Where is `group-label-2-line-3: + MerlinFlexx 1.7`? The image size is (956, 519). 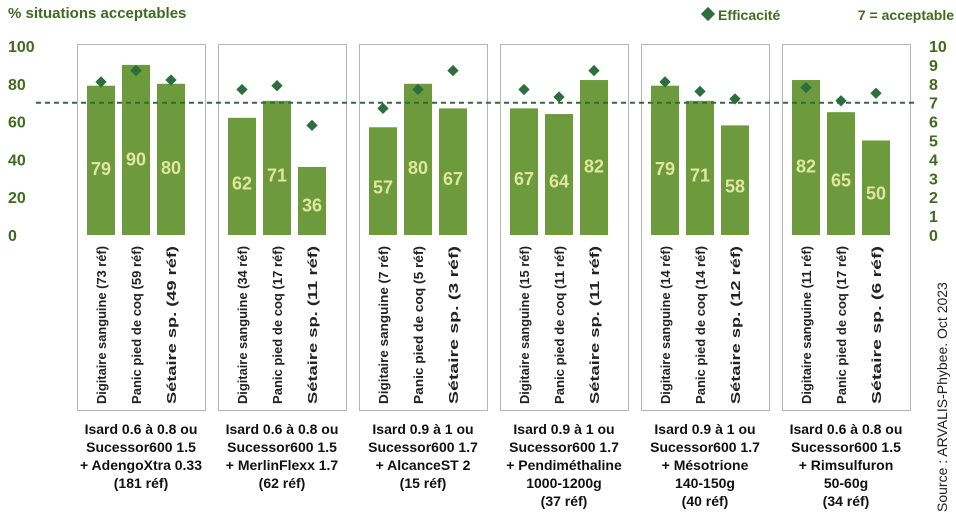
group-label-2-line-3: + MerlinFlexx 1.7 is located at coordinates (282, 465).